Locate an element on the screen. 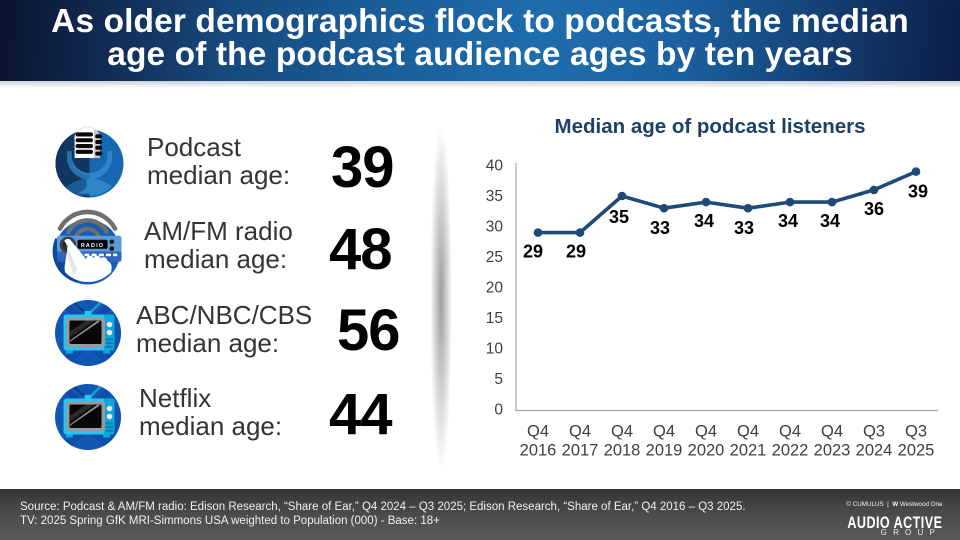  svg-text: 20 is located at coordinates (495, 288).